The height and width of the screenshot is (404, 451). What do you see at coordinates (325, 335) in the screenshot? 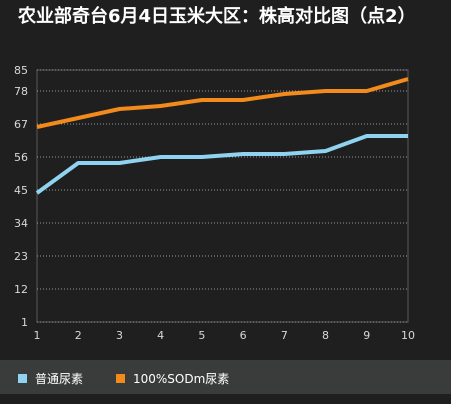
I see `x-tick-label-8: 8` at bounding box center [325, 335].